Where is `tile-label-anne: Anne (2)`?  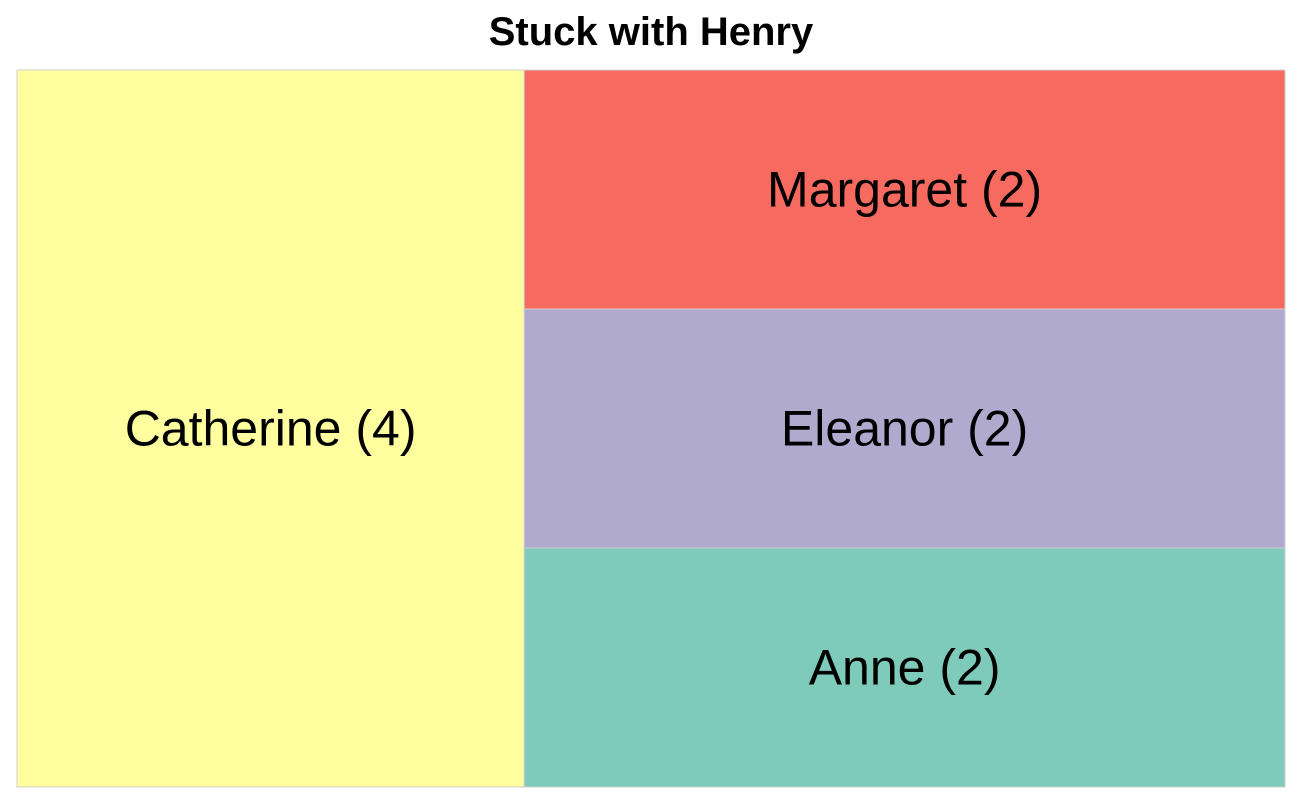
tile-label-anne: Anne (2) is located at coordinates (905, 668).